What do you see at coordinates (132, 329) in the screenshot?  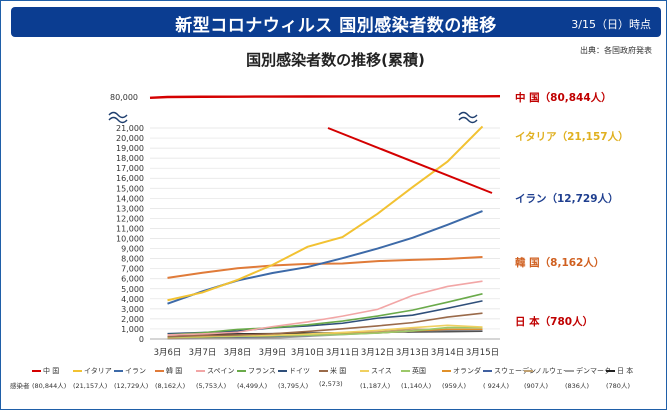 I see `y-tick-label: 1,000` at bounding box center [132, 329].